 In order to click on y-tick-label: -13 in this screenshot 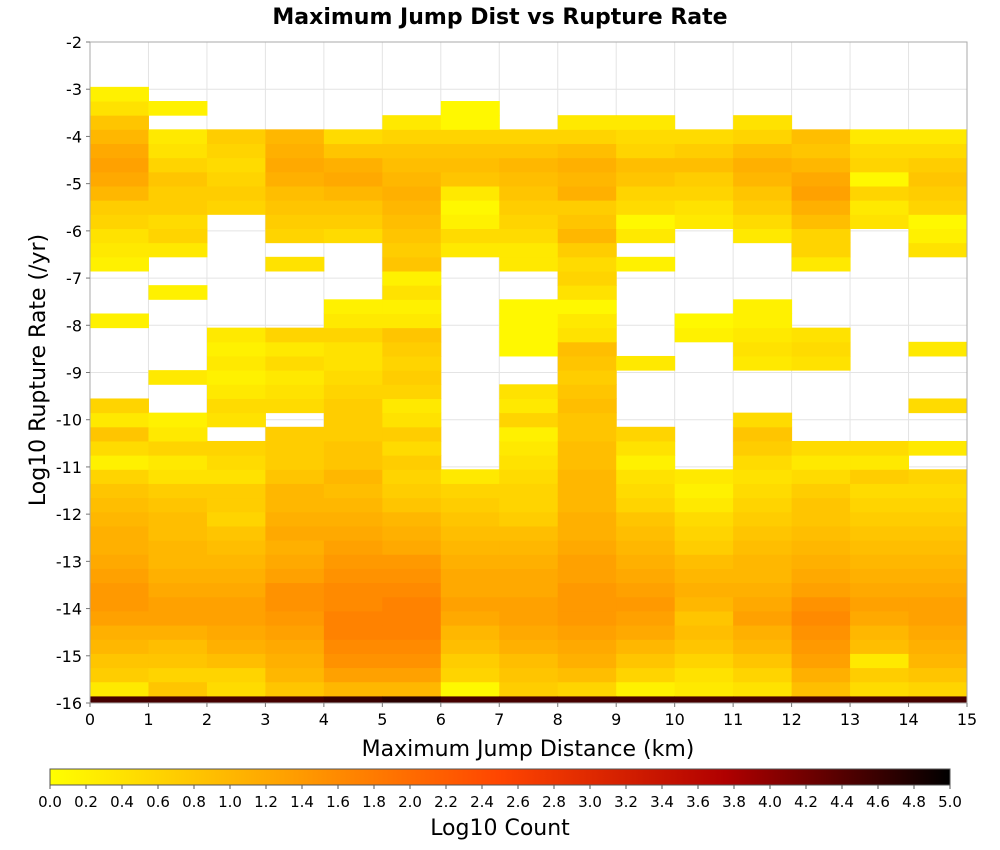, I will do `click(69, 561)`.